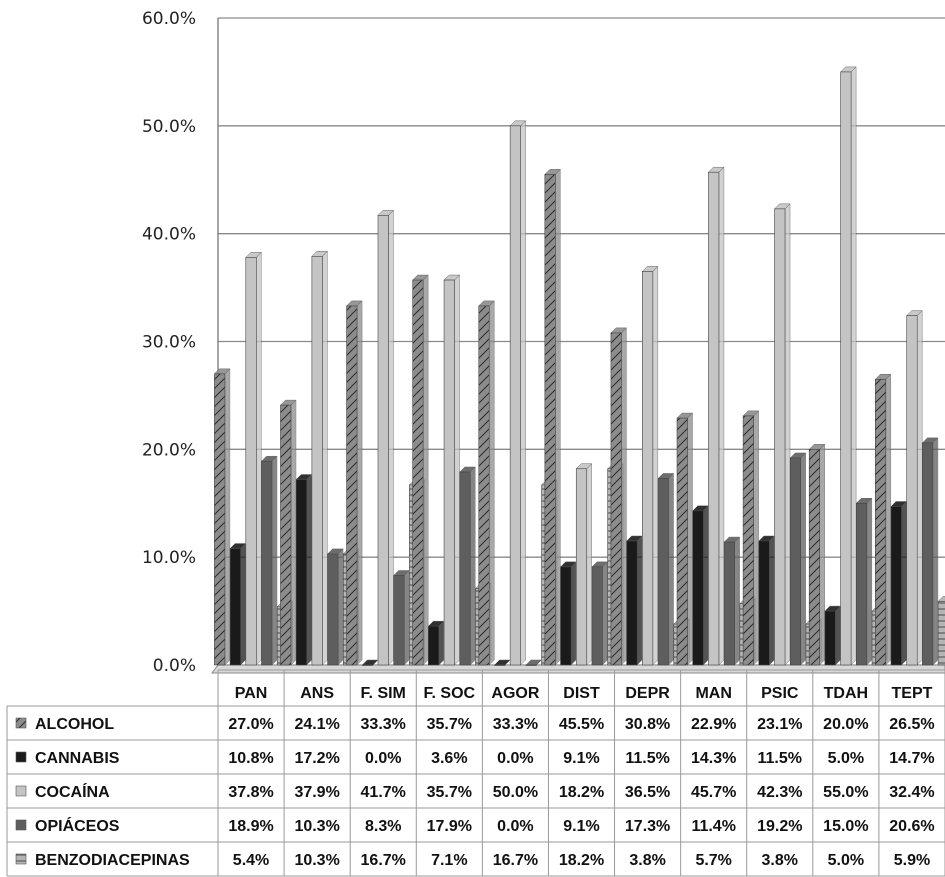 The height and width of the screenshot is (877, 945). Describe the element at coordinates (713, 826) in the screenshot. I see `table-cell-value: 11.4%` at that location.